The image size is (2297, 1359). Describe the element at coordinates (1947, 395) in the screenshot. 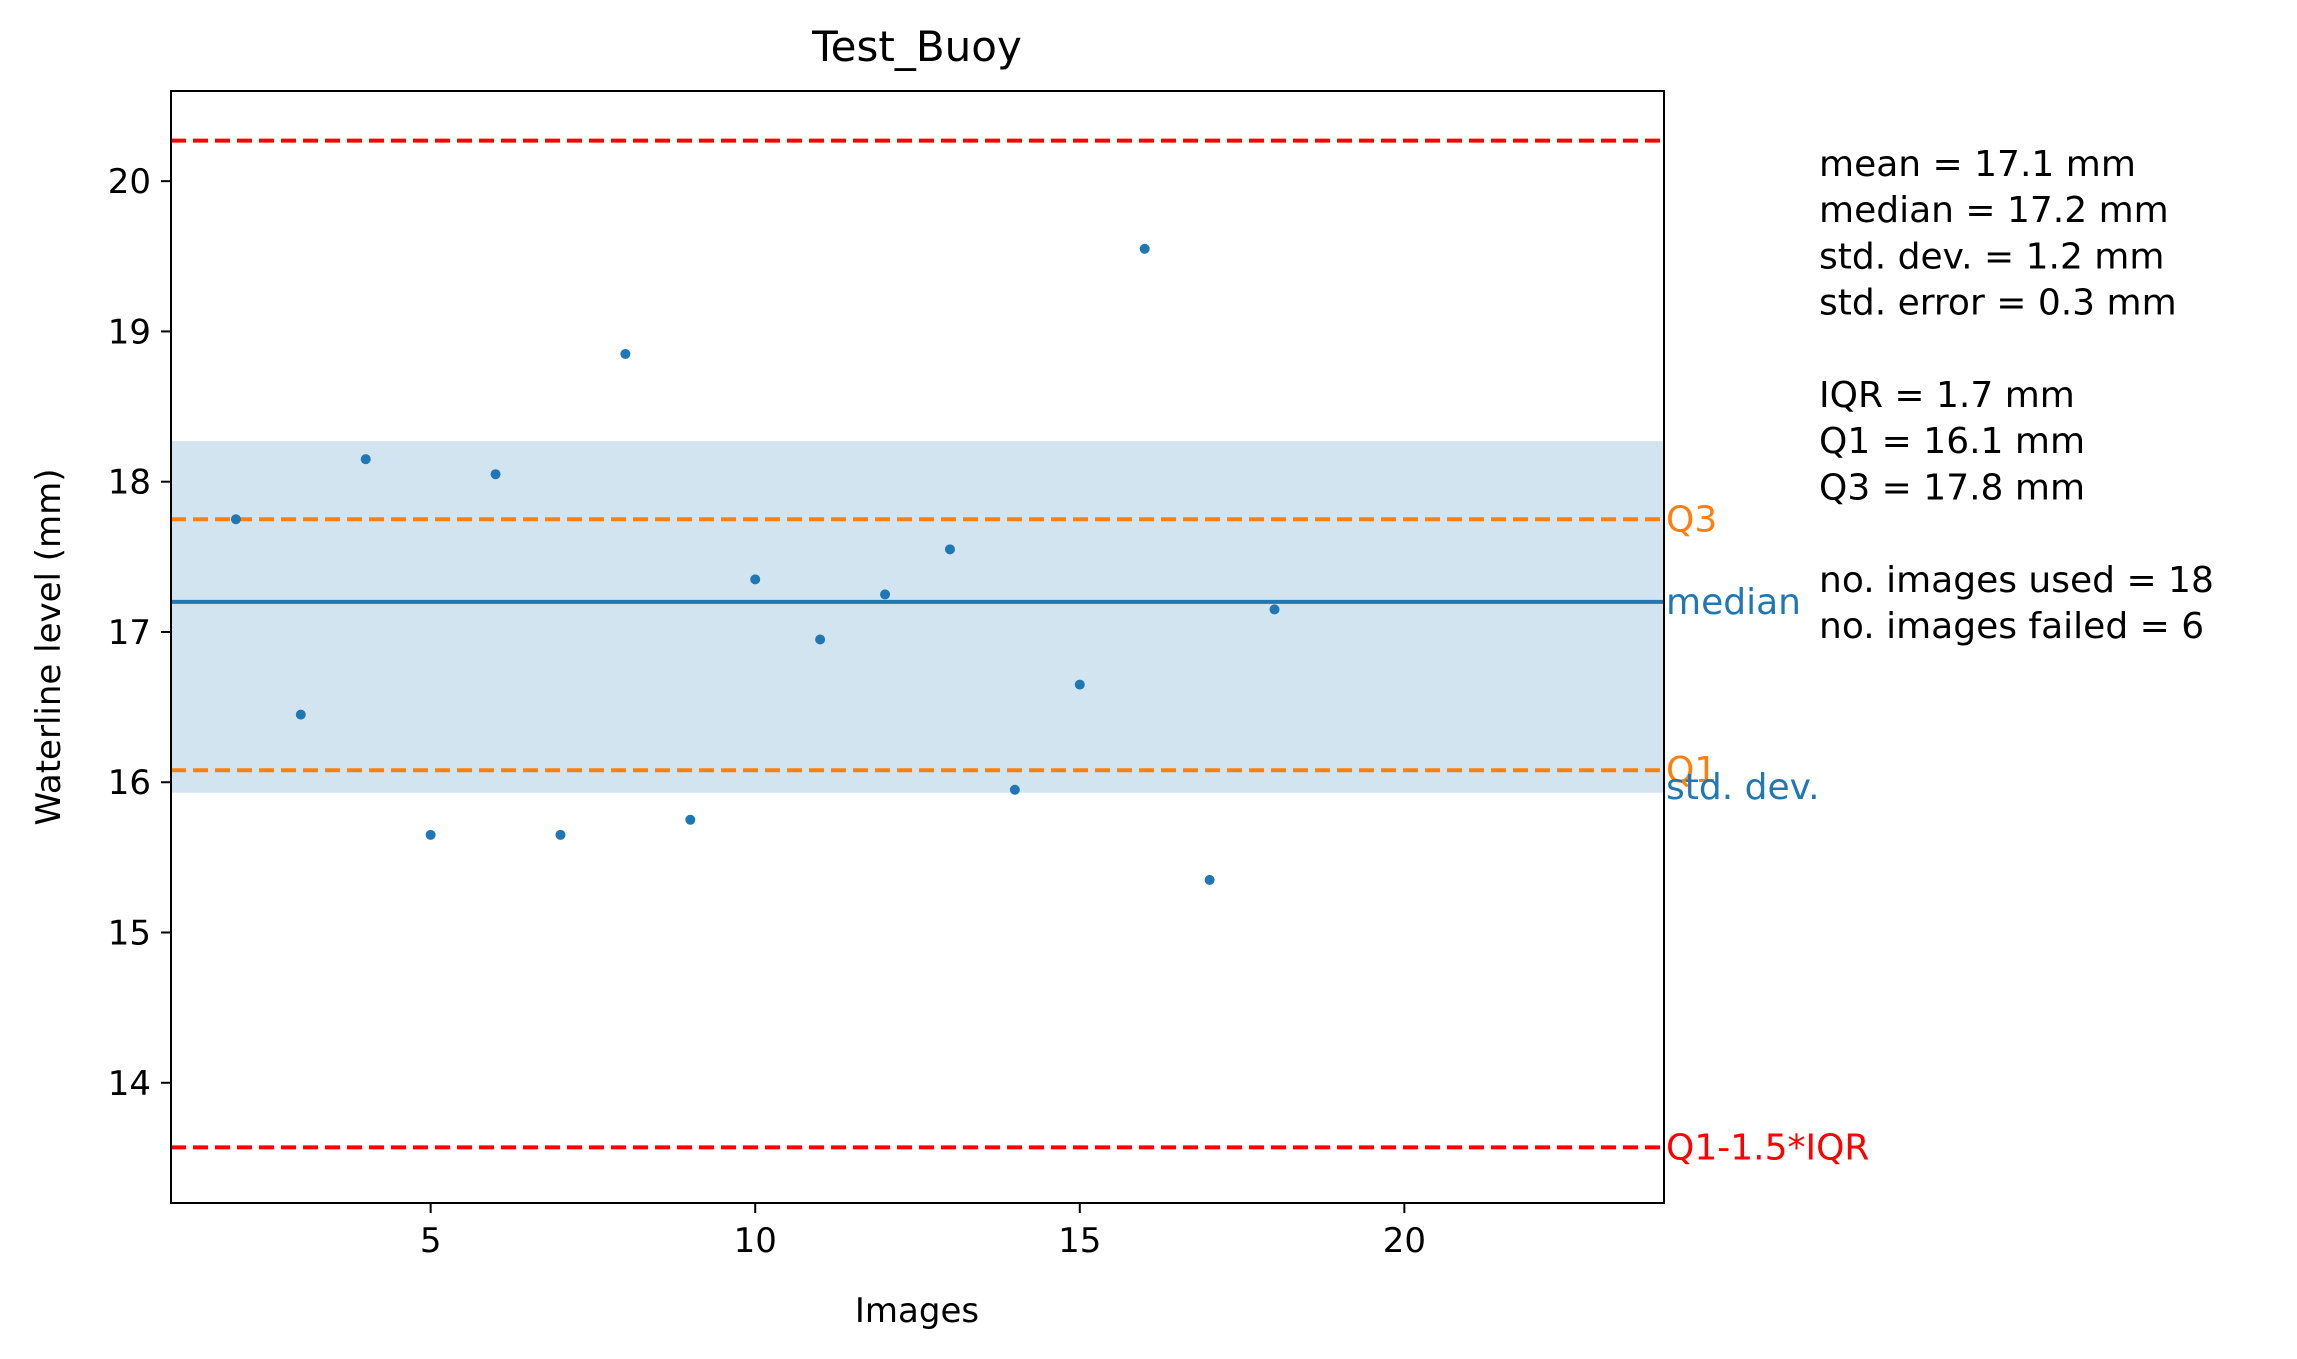

I see `stats-line: IQR = 1.7 mm` at that location.